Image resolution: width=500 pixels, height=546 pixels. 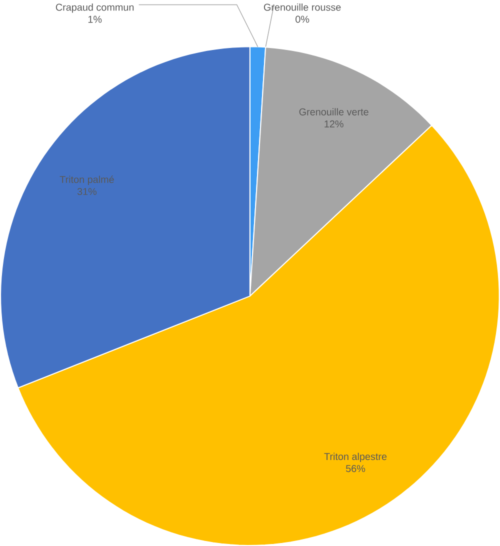 What do you see at coordinates (87, 180) in the screenshot?
I see `slice-label: Triton palmé` at bounding box center [87, 180].